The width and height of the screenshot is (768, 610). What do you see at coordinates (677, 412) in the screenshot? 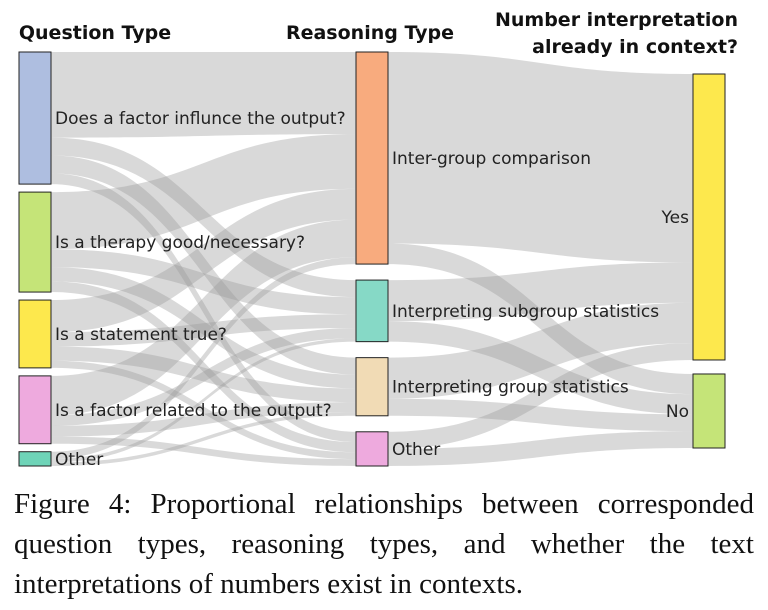
I see `node-label-3-no: No` at bounding box center [677, 412].